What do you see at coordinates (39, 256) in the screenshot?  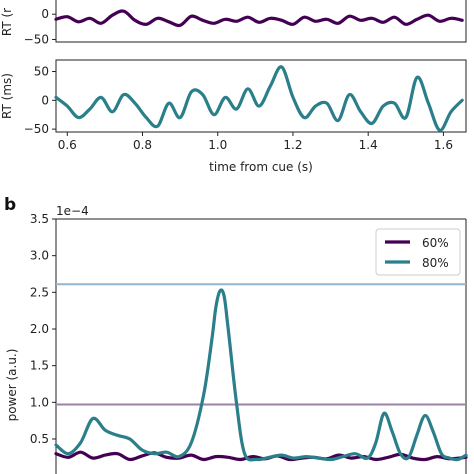 I see `ytick-label: 3.0` at bounding box center [39, 256].